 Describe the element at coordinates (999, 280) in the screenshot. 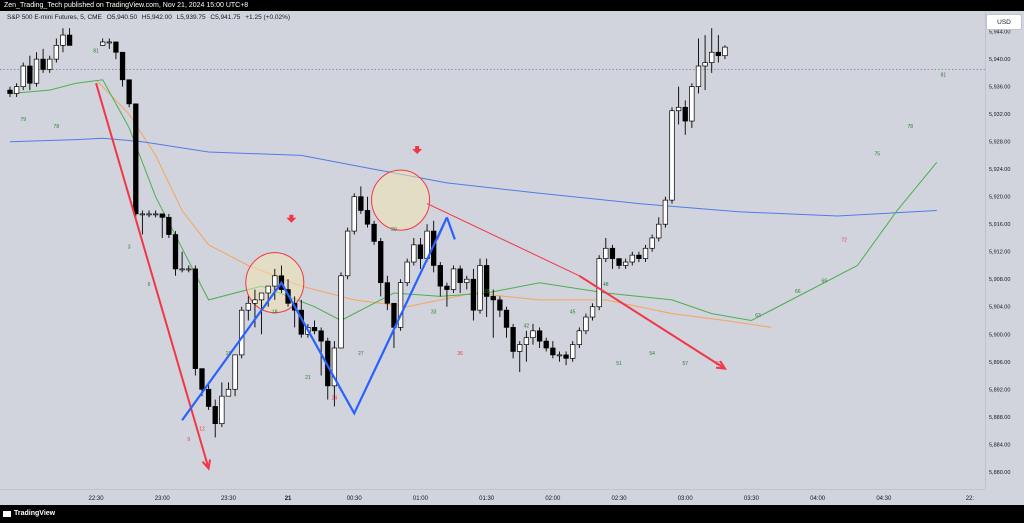

I see `price-tick-label: 5,908.00` at that location.